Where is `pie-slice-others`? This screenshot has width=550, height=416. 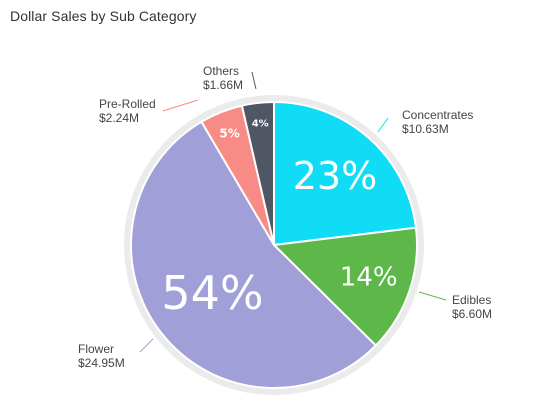
pie-slice-others is located at coordinates (257, 173).